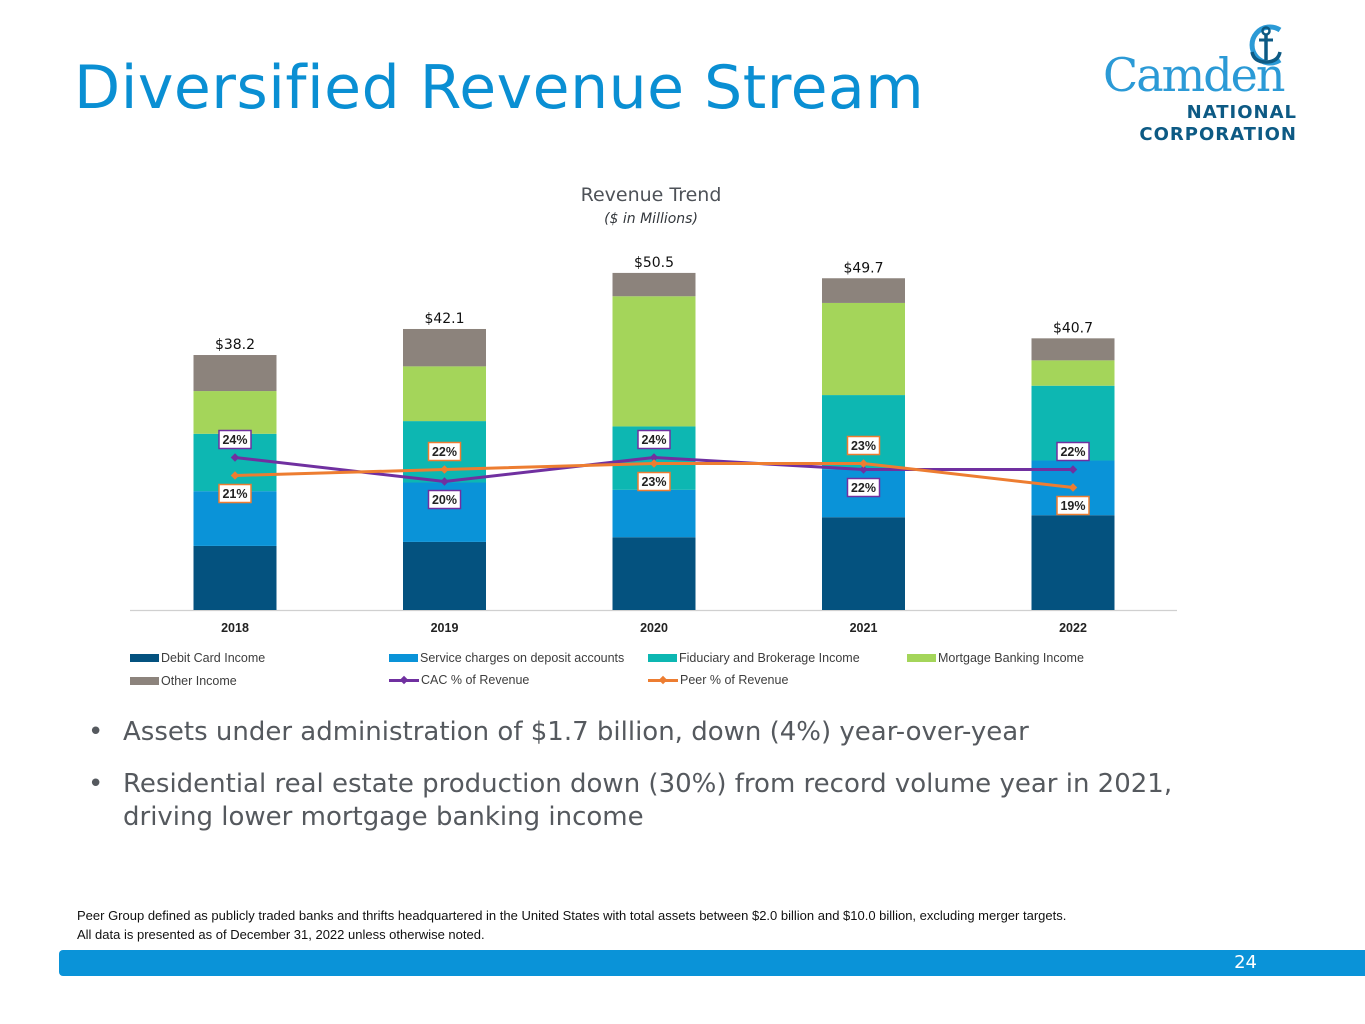  Describe the element at coordinates (445, 628) in the screenshot. I see `x-tick-label: 2019` at that location.